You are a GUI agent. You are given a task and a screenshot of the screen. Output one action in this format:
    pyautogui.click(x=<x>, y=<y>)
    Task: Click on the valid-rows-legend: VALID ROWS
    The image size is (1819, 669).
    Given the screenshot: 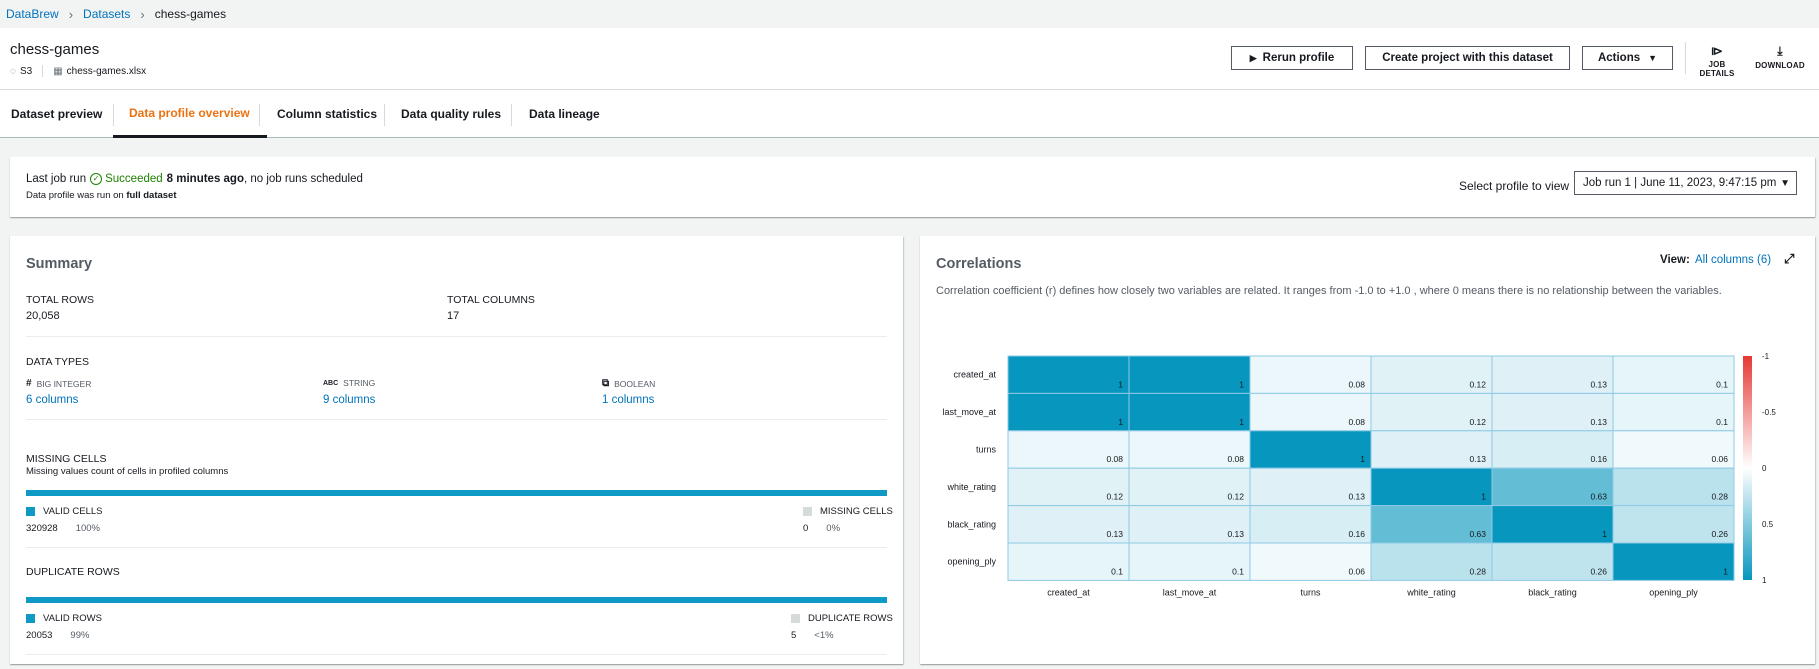 What is the action you would take?
    pyautogui.click(x=64, y=618)
    